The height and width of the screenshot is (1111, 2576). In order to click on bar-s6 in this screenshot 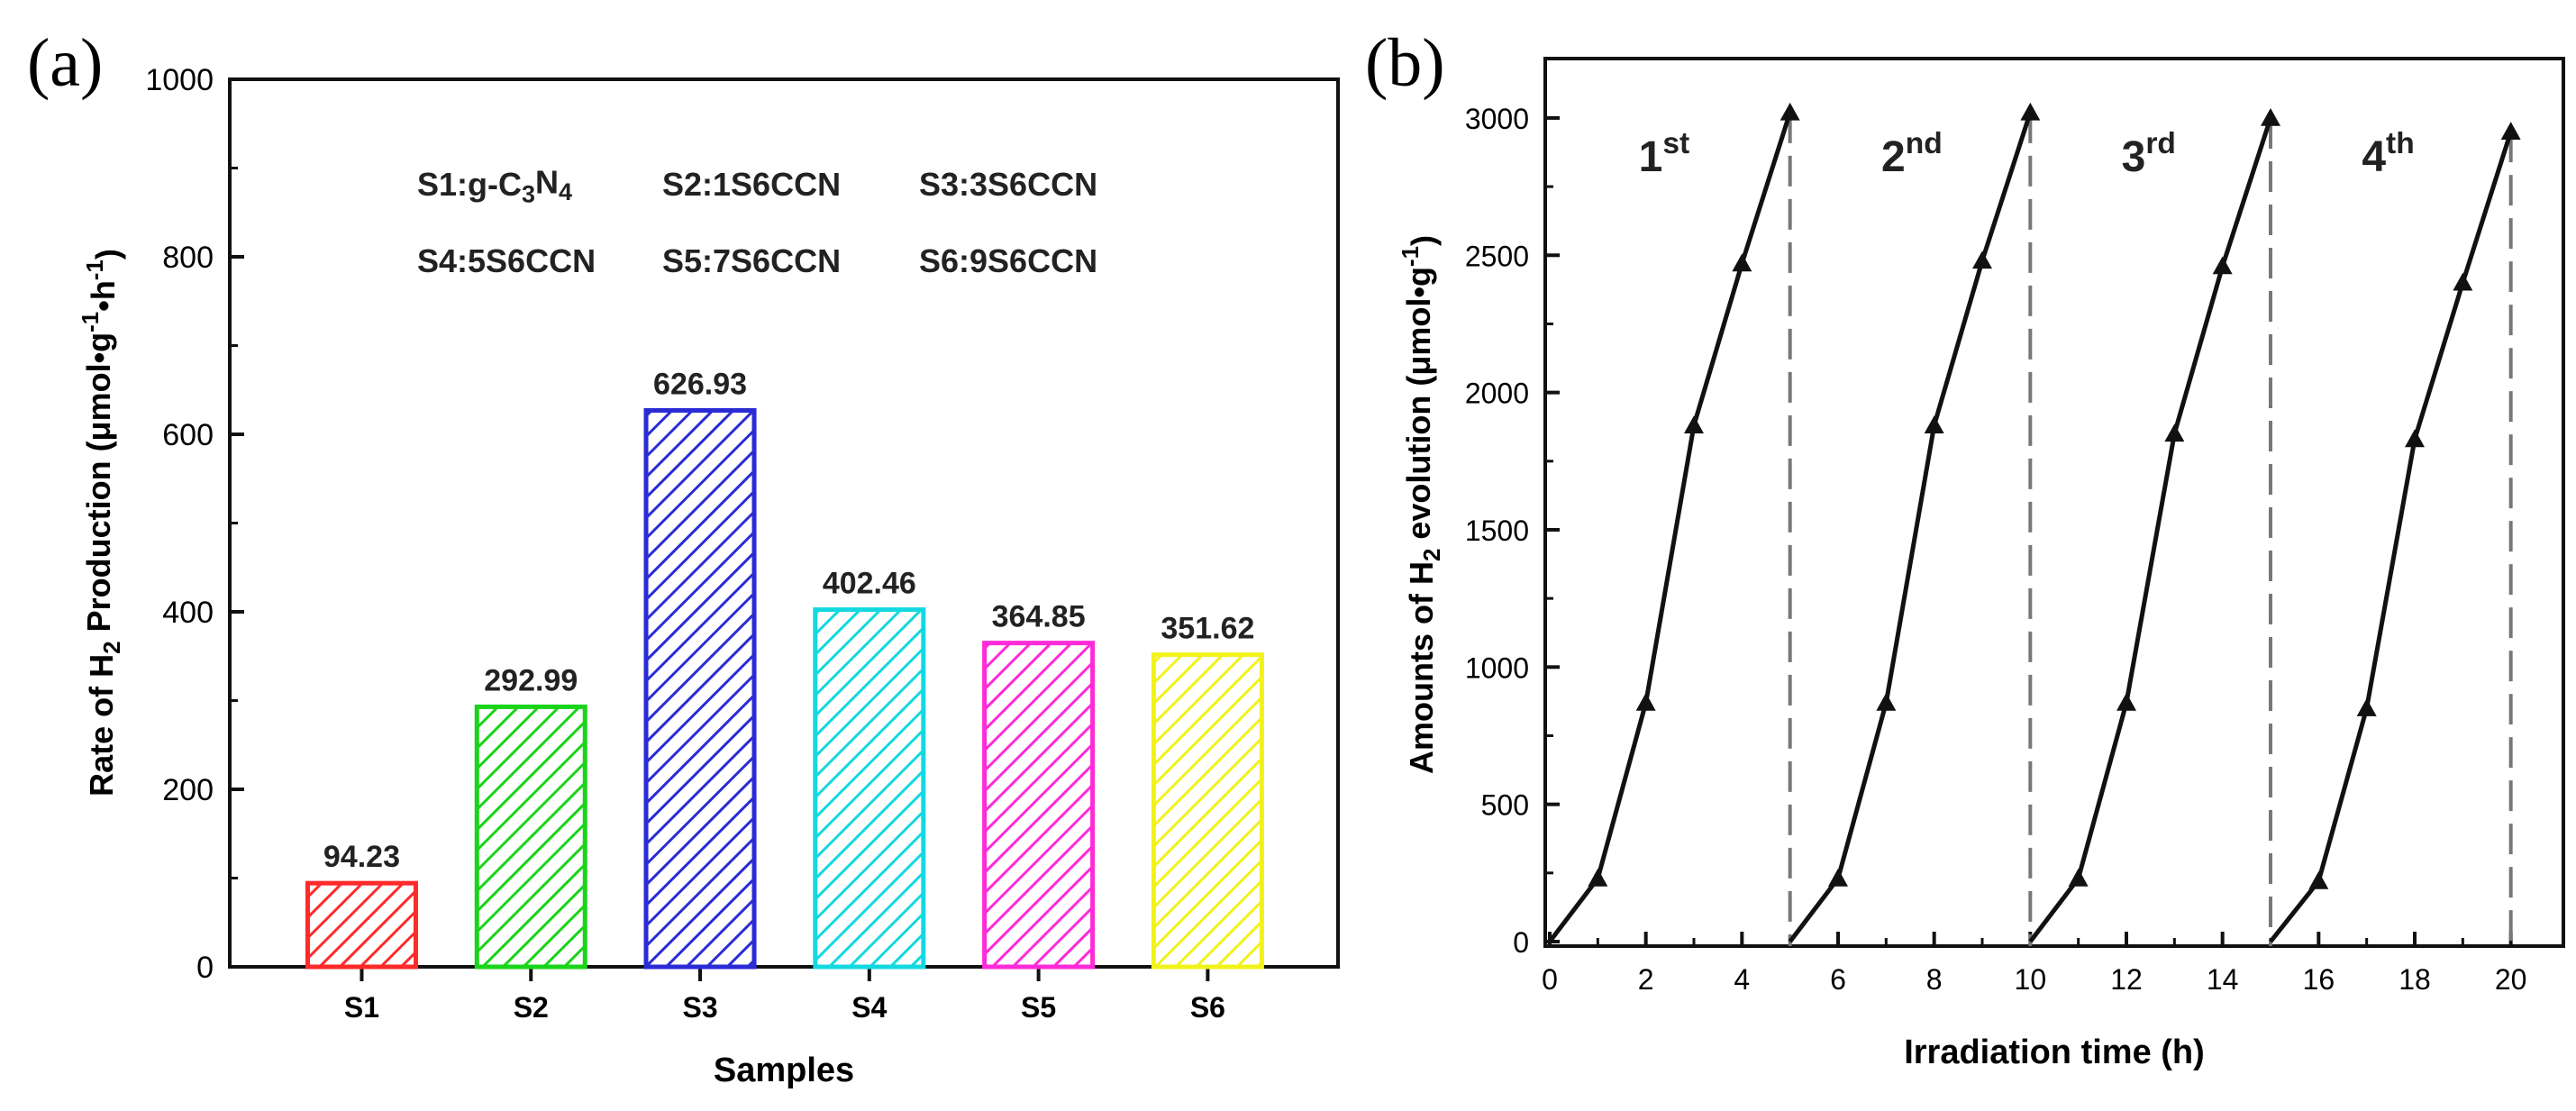, I will do `click(1207, 811)`.